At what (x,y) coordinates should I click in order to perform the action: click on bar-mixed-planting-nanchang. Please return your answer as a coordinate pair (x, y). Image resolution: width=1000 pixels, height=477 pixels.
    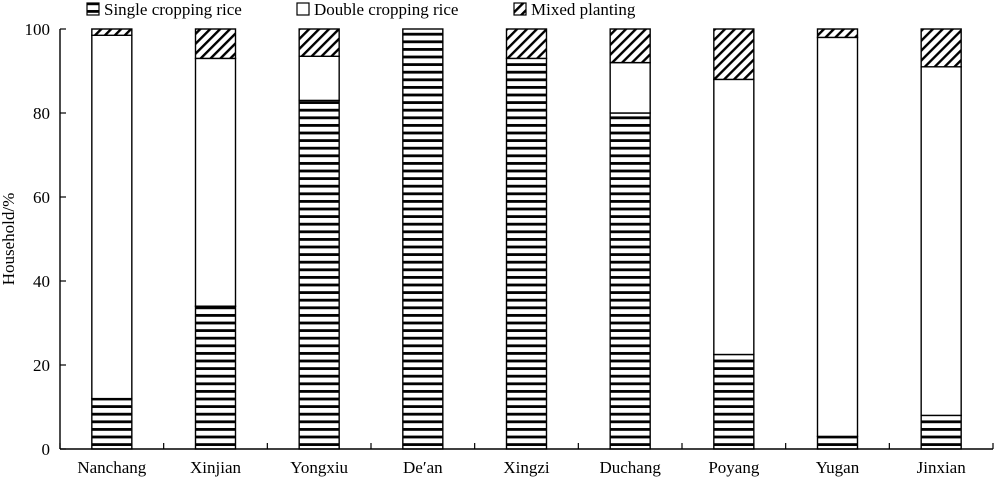
    Looking at the image, I should click on (112, 32).